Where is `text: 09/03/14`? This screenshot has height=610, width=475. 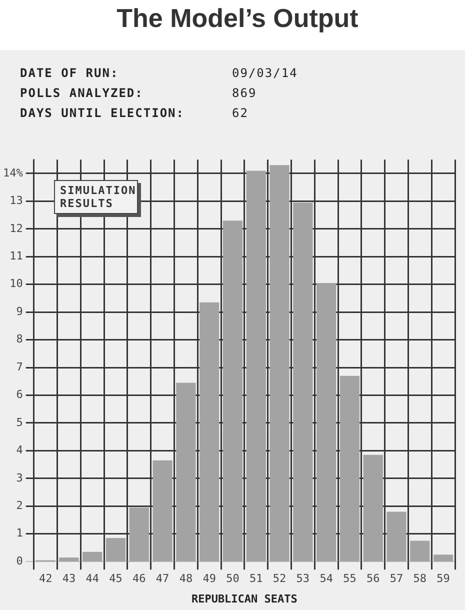
text: 09/03/14 is located at coordinates (265, 73).